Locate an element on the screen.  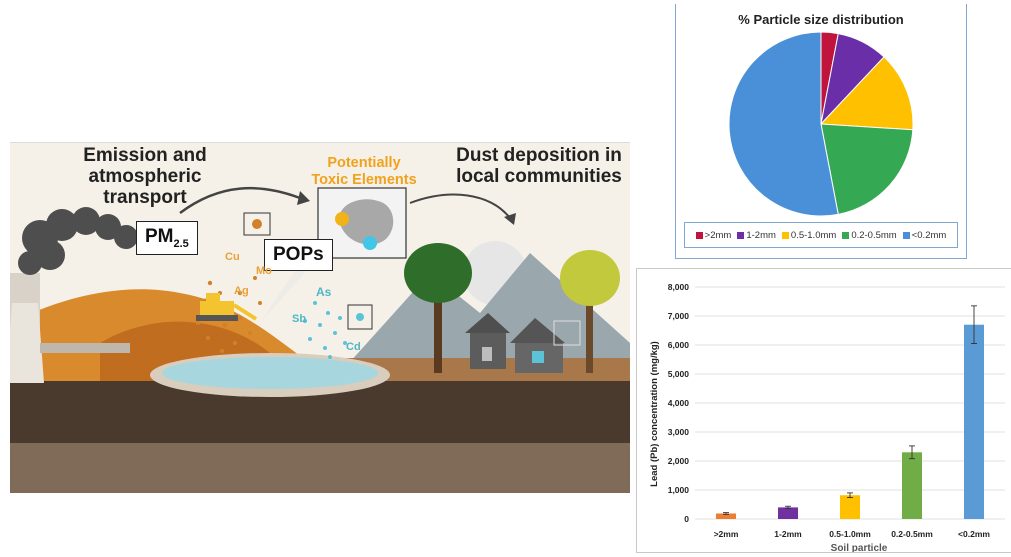
element-cu: Cu is located at coordinates (232, 257).